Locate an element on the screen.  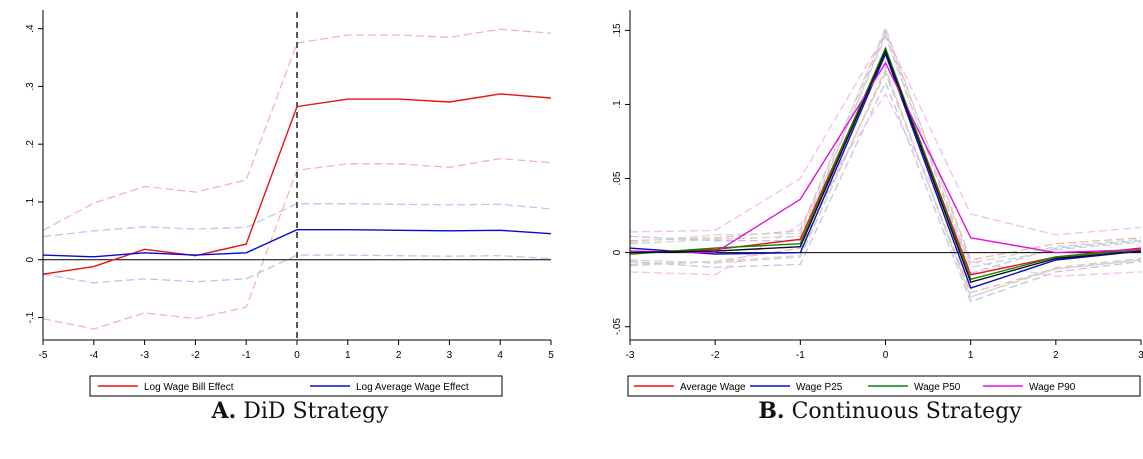
legend-label: Log Wage Bill Effect is located at coordinates (189, 387).